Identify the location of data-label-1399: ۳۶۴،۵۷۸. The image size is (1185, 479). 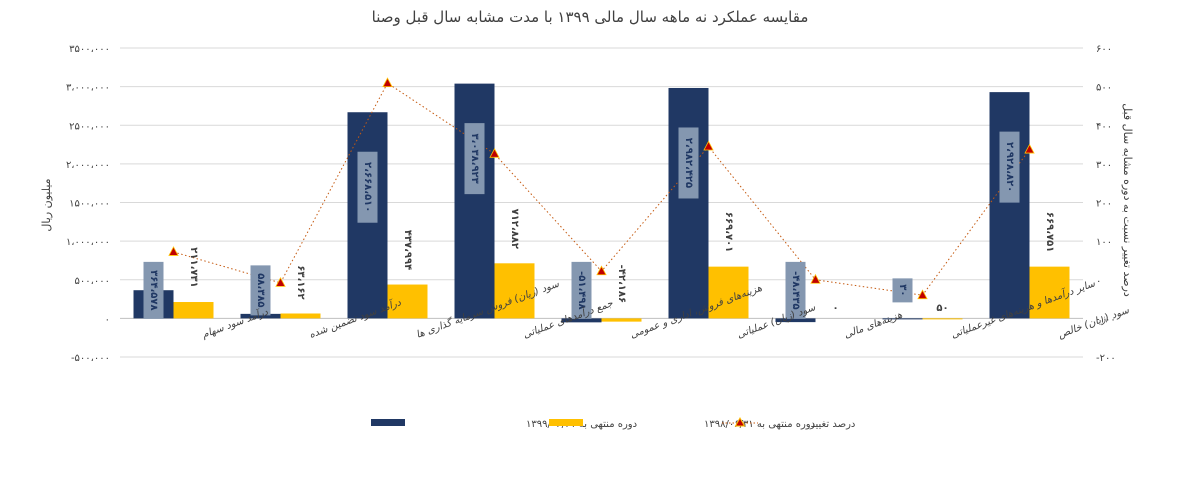
(153, 290).